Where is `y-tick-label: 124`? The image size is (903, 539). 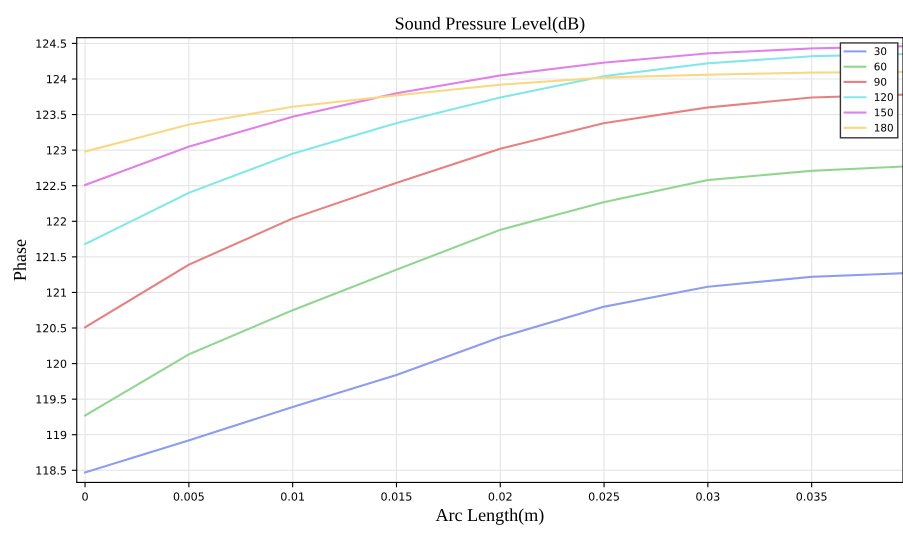
y-tick-label: 124 is located at coordinates (56, 79).